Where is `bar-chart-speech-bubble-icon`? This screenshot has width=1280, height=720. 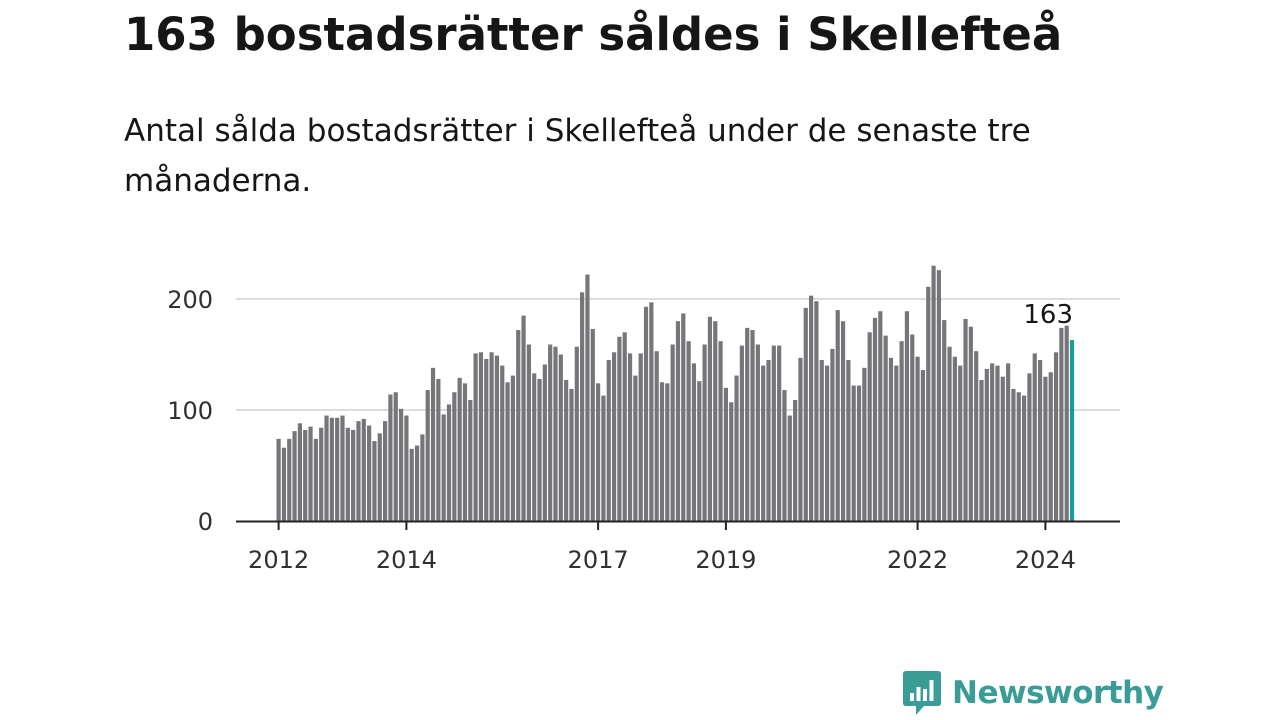
bar-chart-speech-bubble-icon is located at coordinates (922, 693).